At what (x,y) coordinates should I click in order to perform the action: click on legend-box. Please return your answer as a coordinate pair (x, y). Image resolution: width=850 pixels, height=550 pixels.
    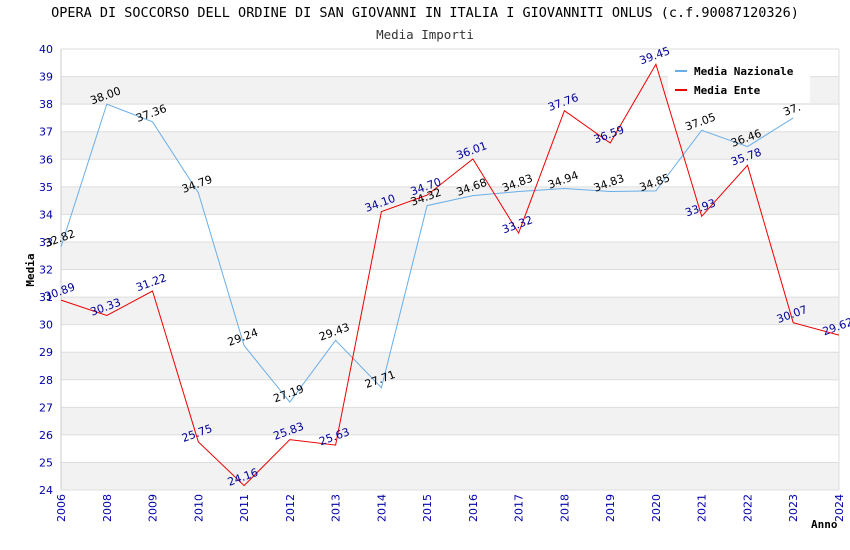
    Looking at the image, I should click on (739, 81).